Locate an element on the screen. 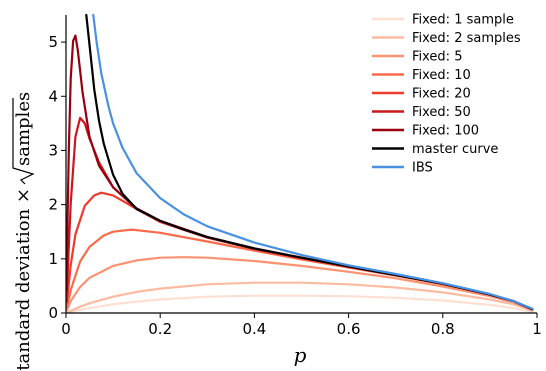 The image size is (546, 371). legend-item: master curve is located at coordinates (435, 149).